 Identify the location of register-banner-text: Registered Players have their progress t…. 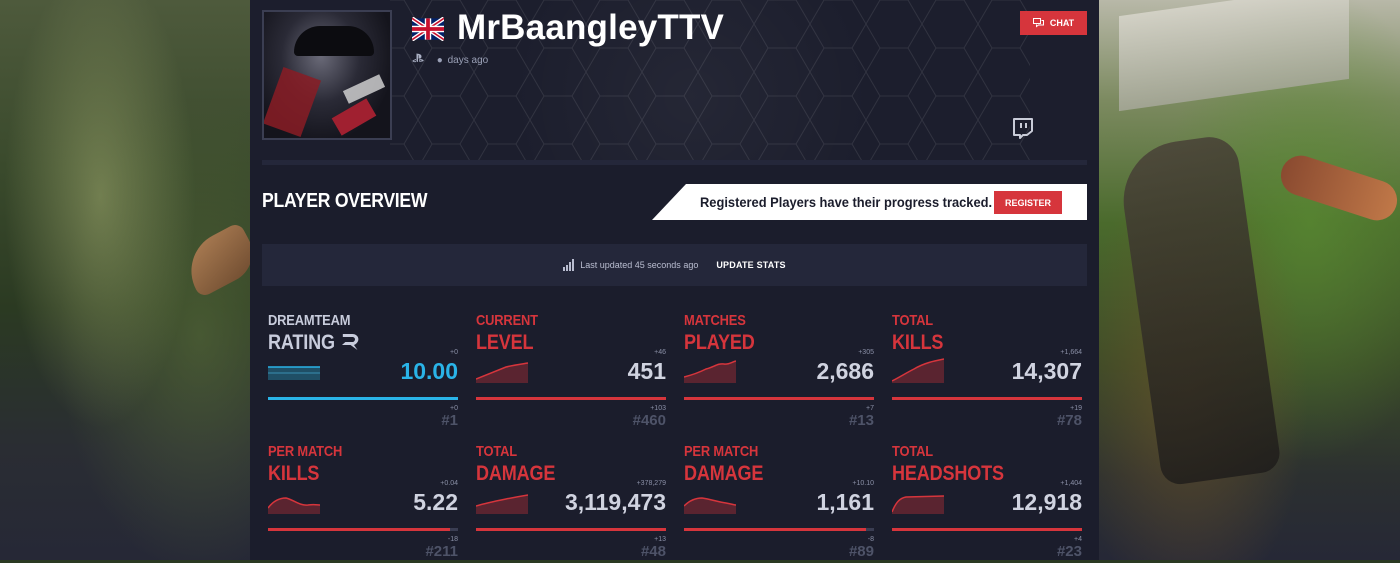
(846, 202).